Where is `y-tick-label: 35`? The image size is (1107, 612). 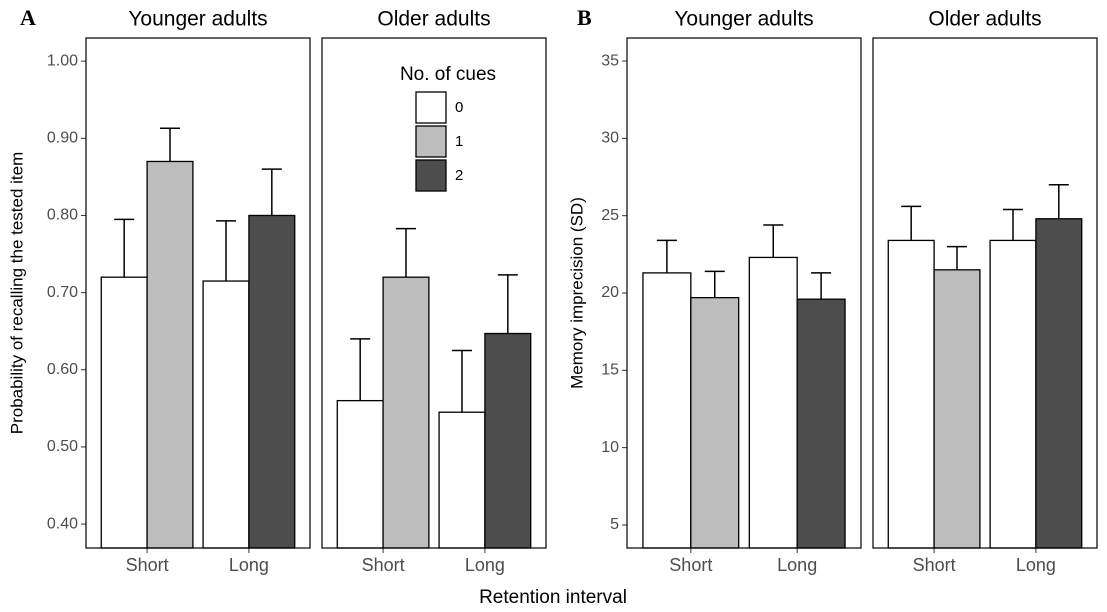 y-tick-label: 35 is located at coordinates (610, 60).